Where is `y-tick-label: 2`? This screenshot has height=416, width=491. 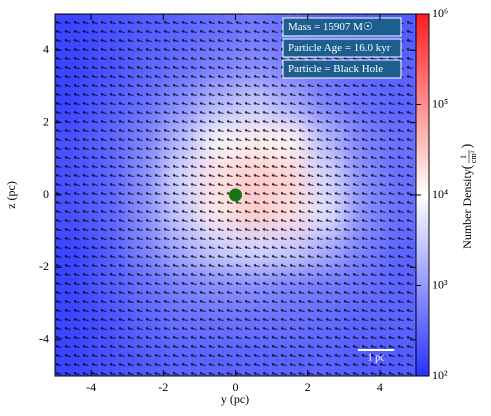
y-tick-label: 2 is located at coordinates (46, 121).